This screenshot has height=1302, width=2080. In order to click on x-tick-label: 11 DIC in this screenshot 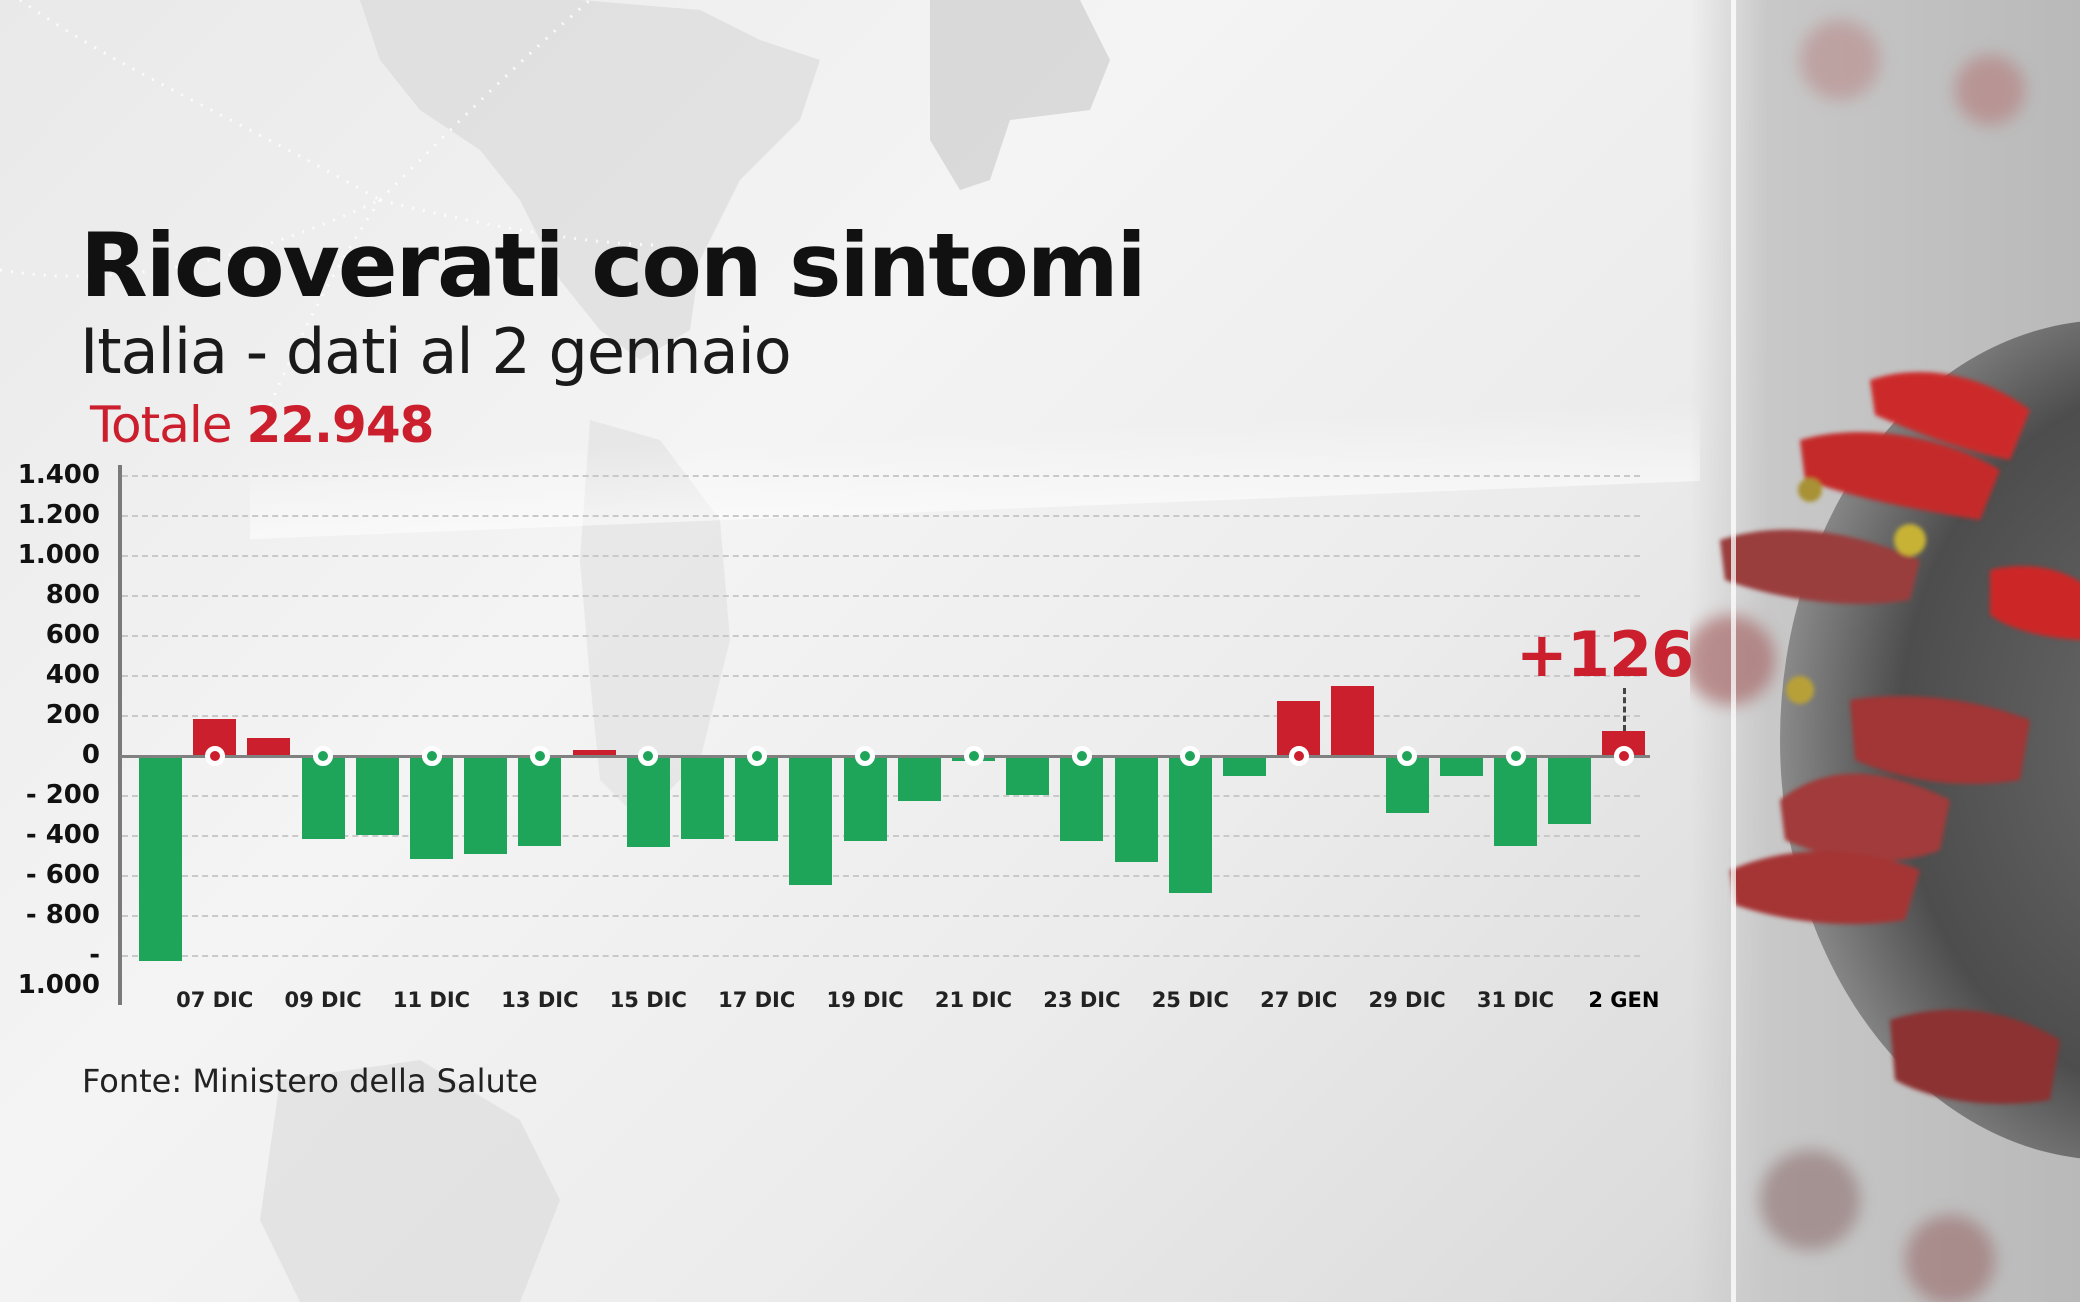, I will do `click(431, 1000)`.